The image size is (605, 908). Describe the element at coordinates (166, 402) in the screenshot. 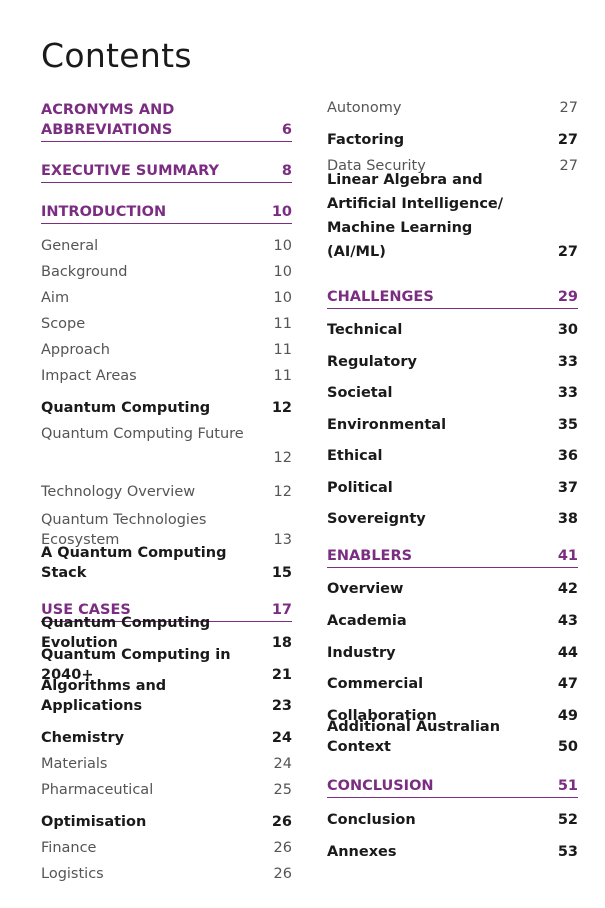

I see `toc-entry: Quantum Computing 12` at that location.